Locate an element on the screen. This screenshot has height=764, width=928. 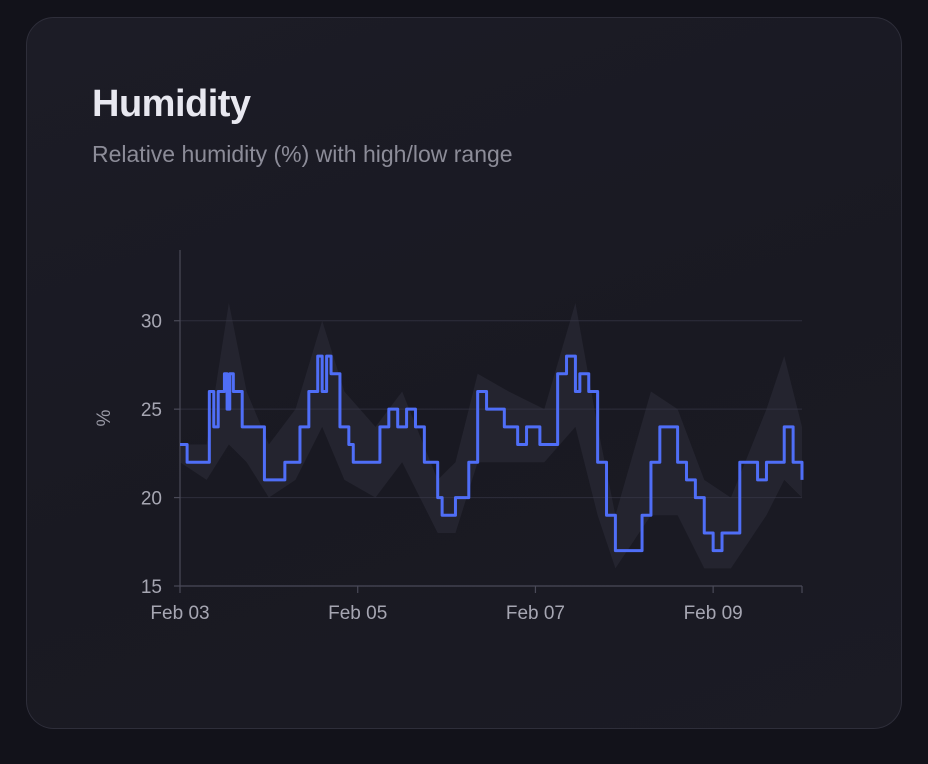
y-axis-label: % is located at coordinates (104, 417).